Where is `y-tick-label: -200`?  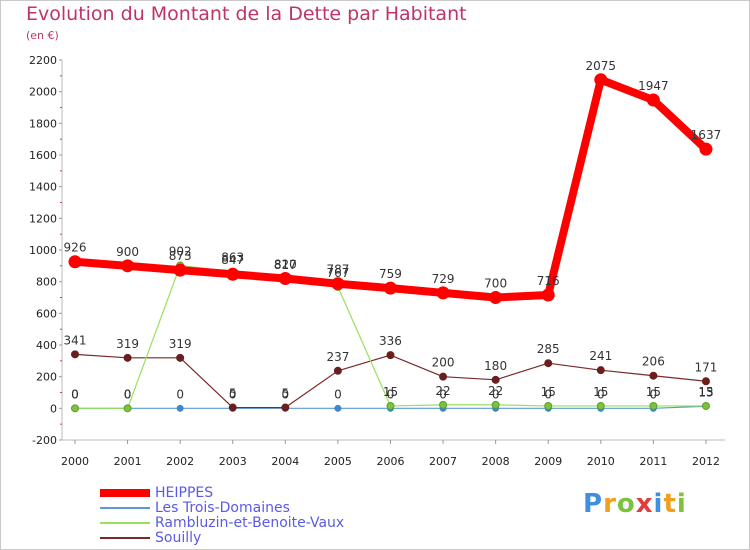 y-tick-label: -200 is located at coordinates (44, 440).